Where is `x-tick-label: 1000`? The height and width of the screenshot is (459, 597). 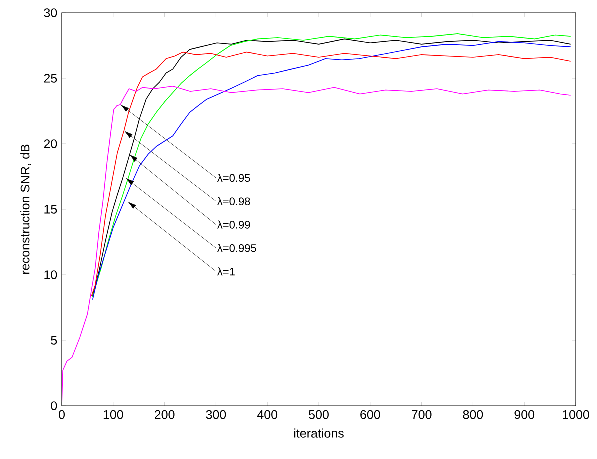
x-tick-label: 1000 is located at coordinates (576, 415).